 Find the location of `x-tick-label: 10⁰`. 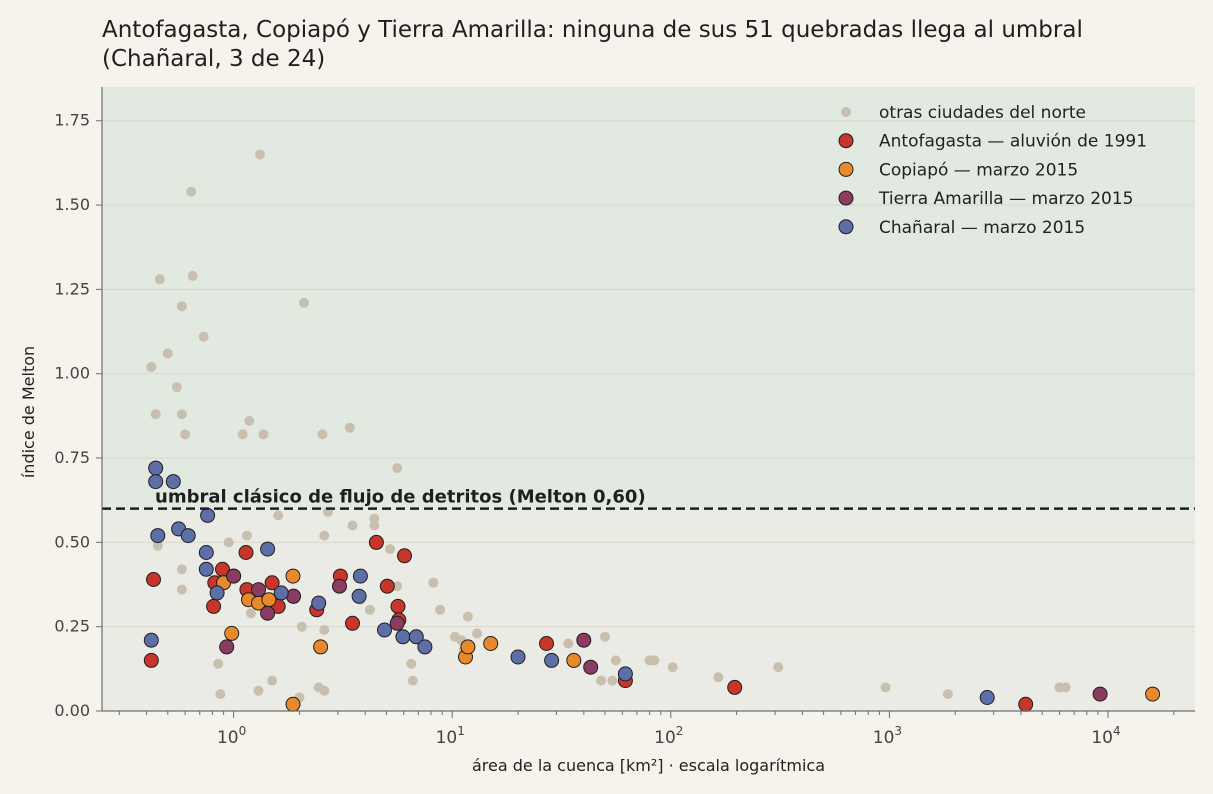

x-tick-label: 10⁰ is located at coordinates (231, 736).